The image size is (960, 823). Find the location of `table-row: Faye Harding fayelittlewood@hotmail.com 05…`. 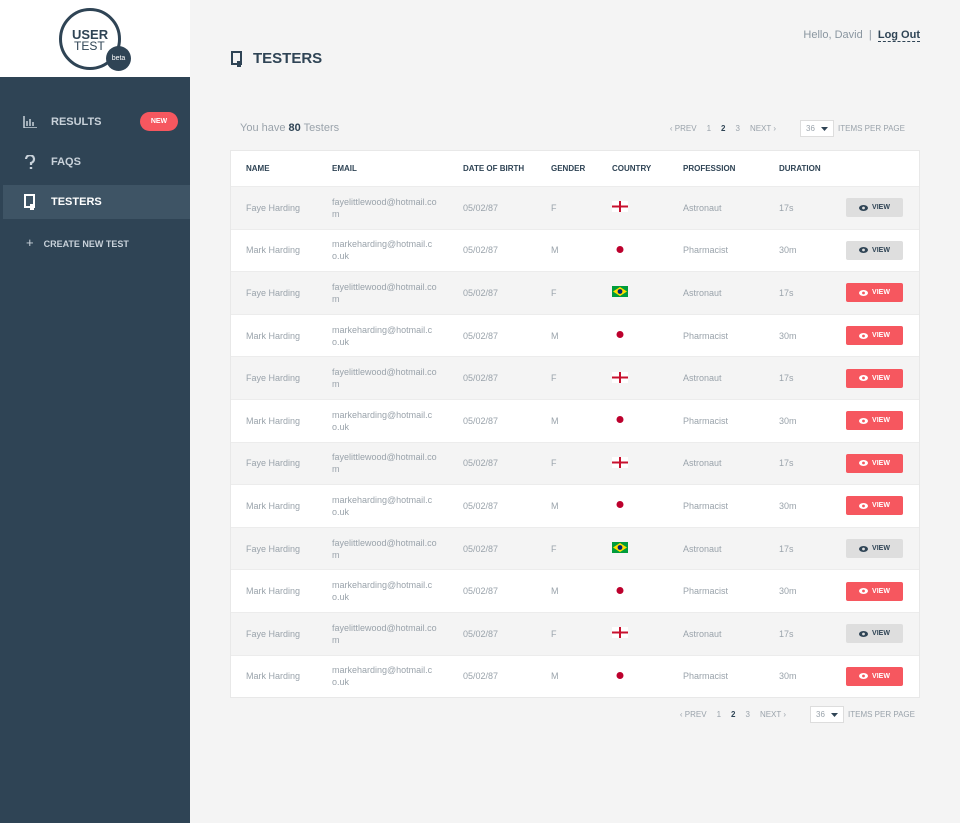

table-row: Faye Harding fayelittlewood@hotmail.com 05… is located at coordinates (575, 633).